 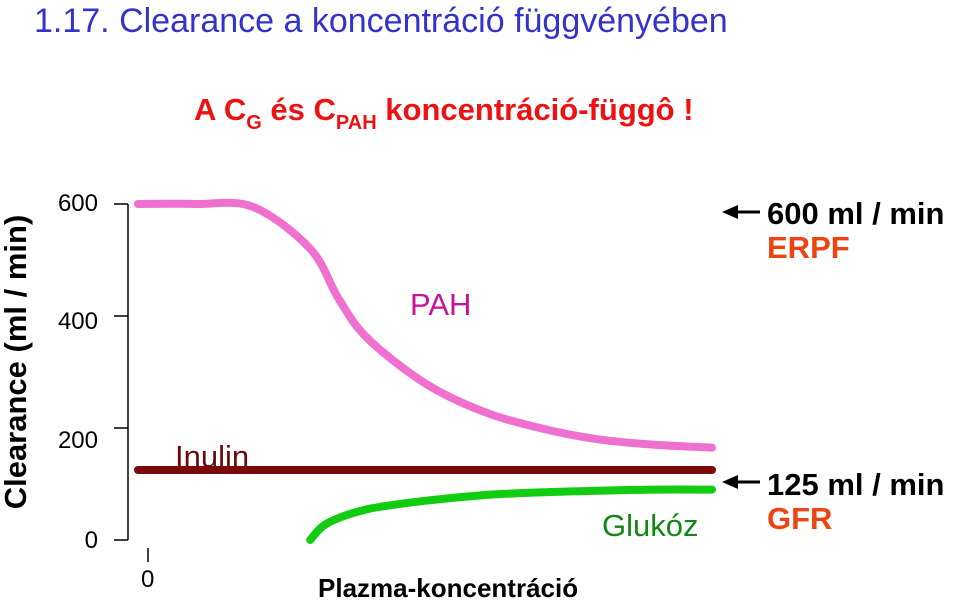 What do you see at coordinates (212, 456) in the screenshot?
I see `series-label-inulin: Inulin` at bounding box center [212, 456].